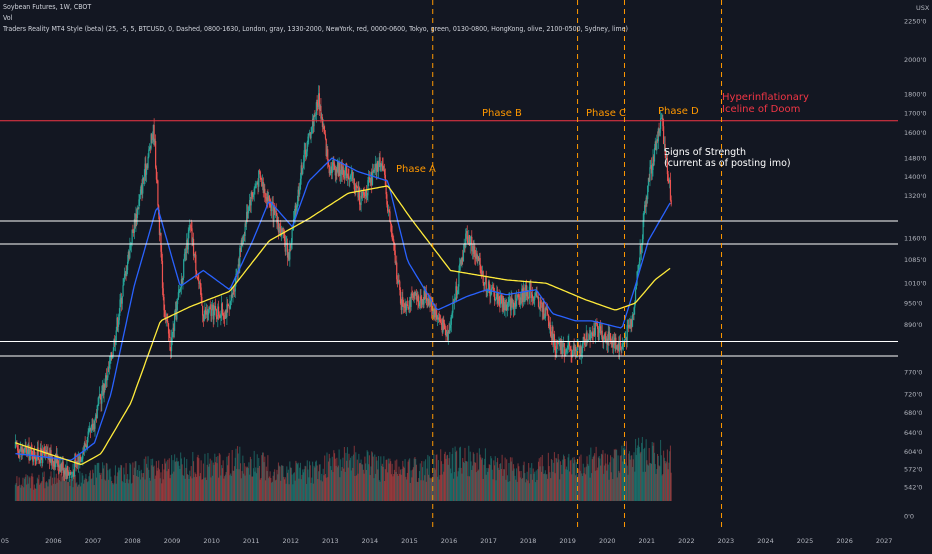 This screenshot has height=554, width=932. What do you see at coordinates (923, 8) in the screenshot?
I see `currency-label: USX` at bounding box center [923, 8].